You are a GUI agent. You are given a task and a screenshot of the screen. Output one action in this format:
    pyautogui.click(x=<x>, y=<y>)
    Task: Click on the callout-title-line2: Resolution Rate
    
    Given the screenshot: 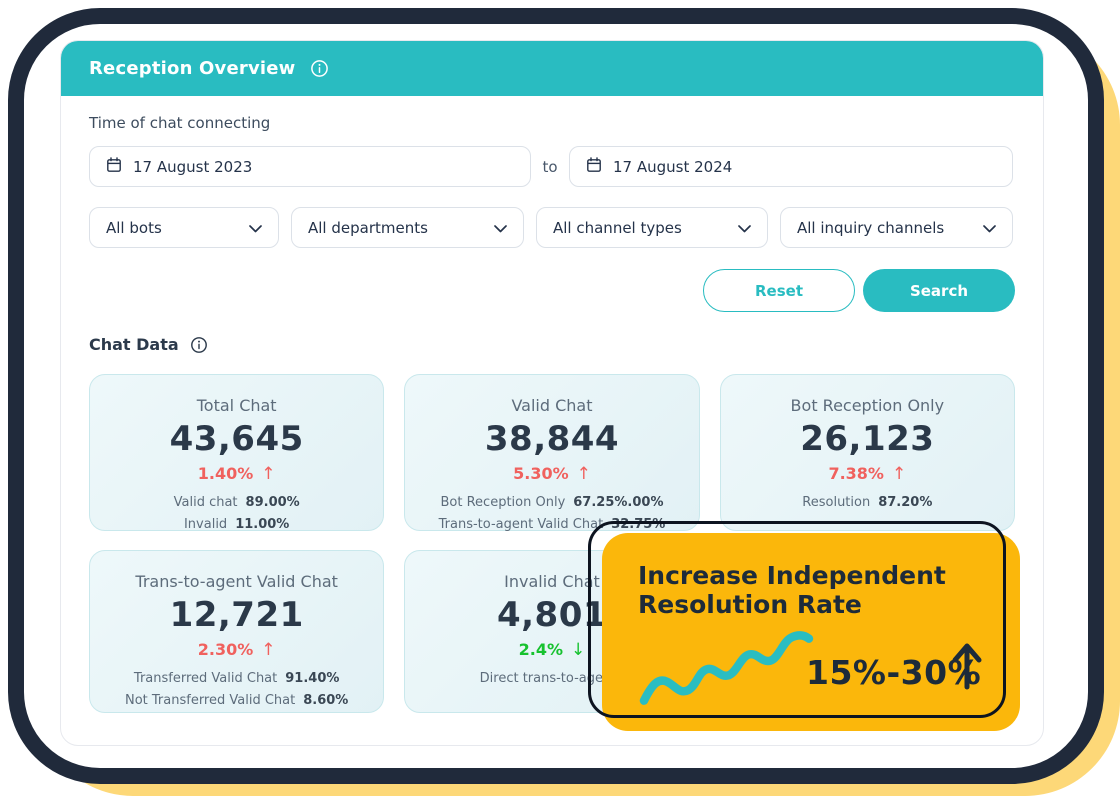 What is the action you would take?
    pyautogui.click(x=750, y=604)
    